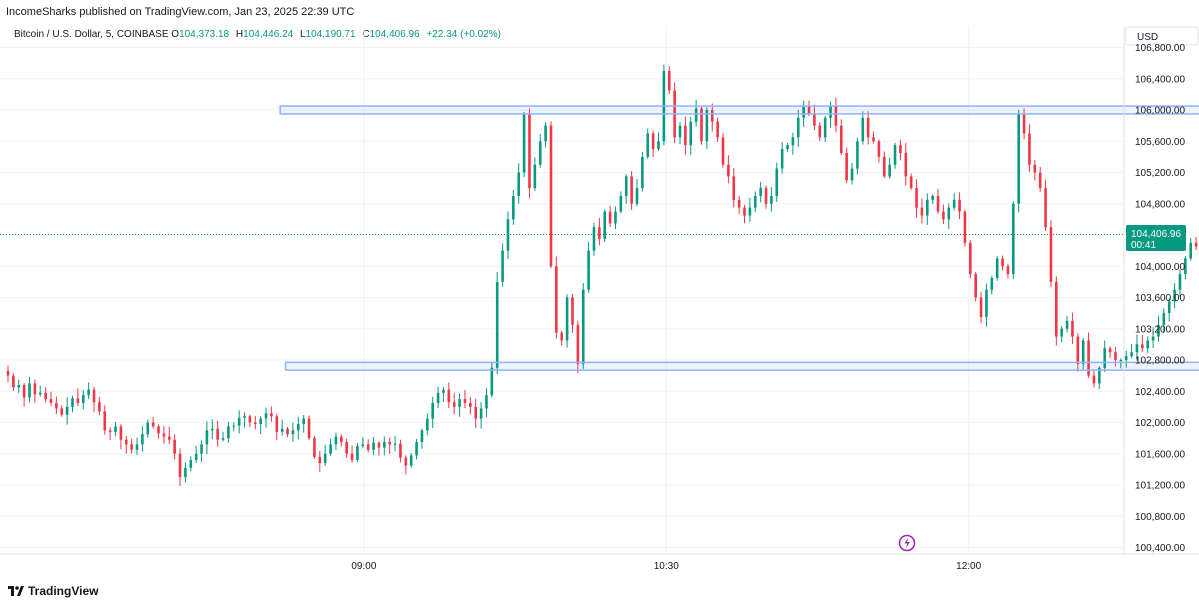  Describe the element at coordinates (1160, 517) in the screenshot. I see `y-tick-label: 100,800.00` at that location.